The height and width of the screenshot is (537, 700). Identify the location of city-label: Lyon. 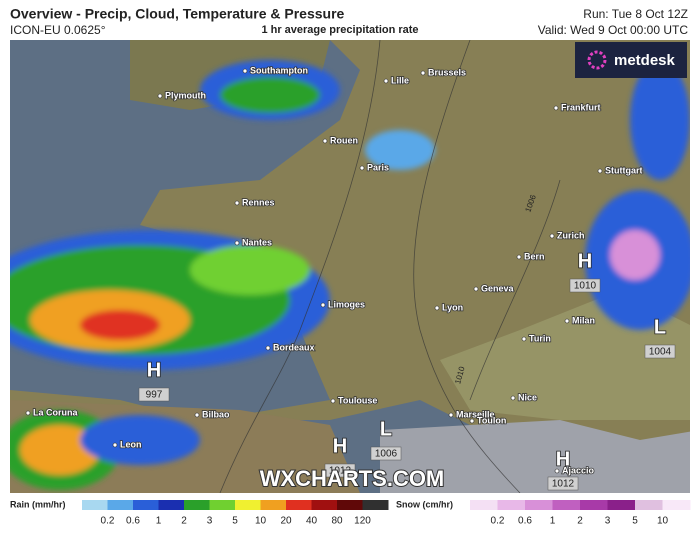
(452, 307).